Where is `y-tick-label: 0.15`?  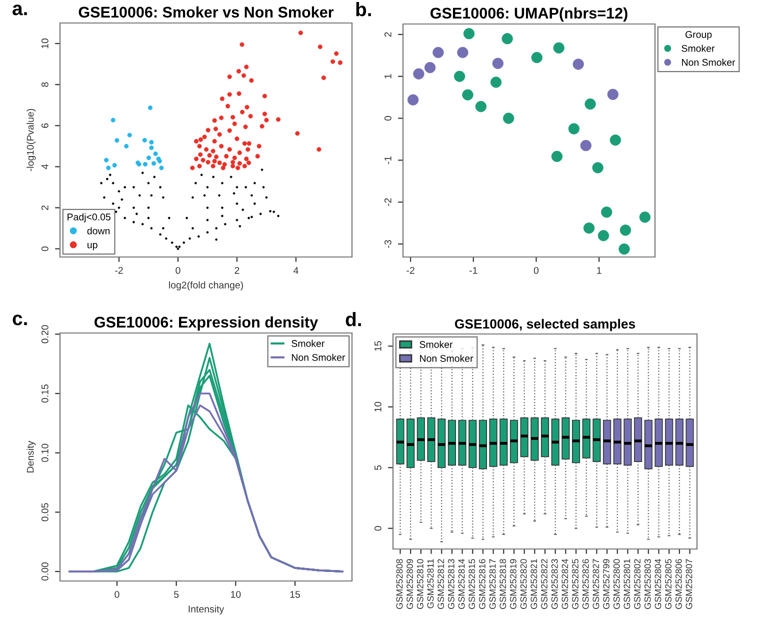 y-tick-label: 0.15 is located at coordinates (44, 393).